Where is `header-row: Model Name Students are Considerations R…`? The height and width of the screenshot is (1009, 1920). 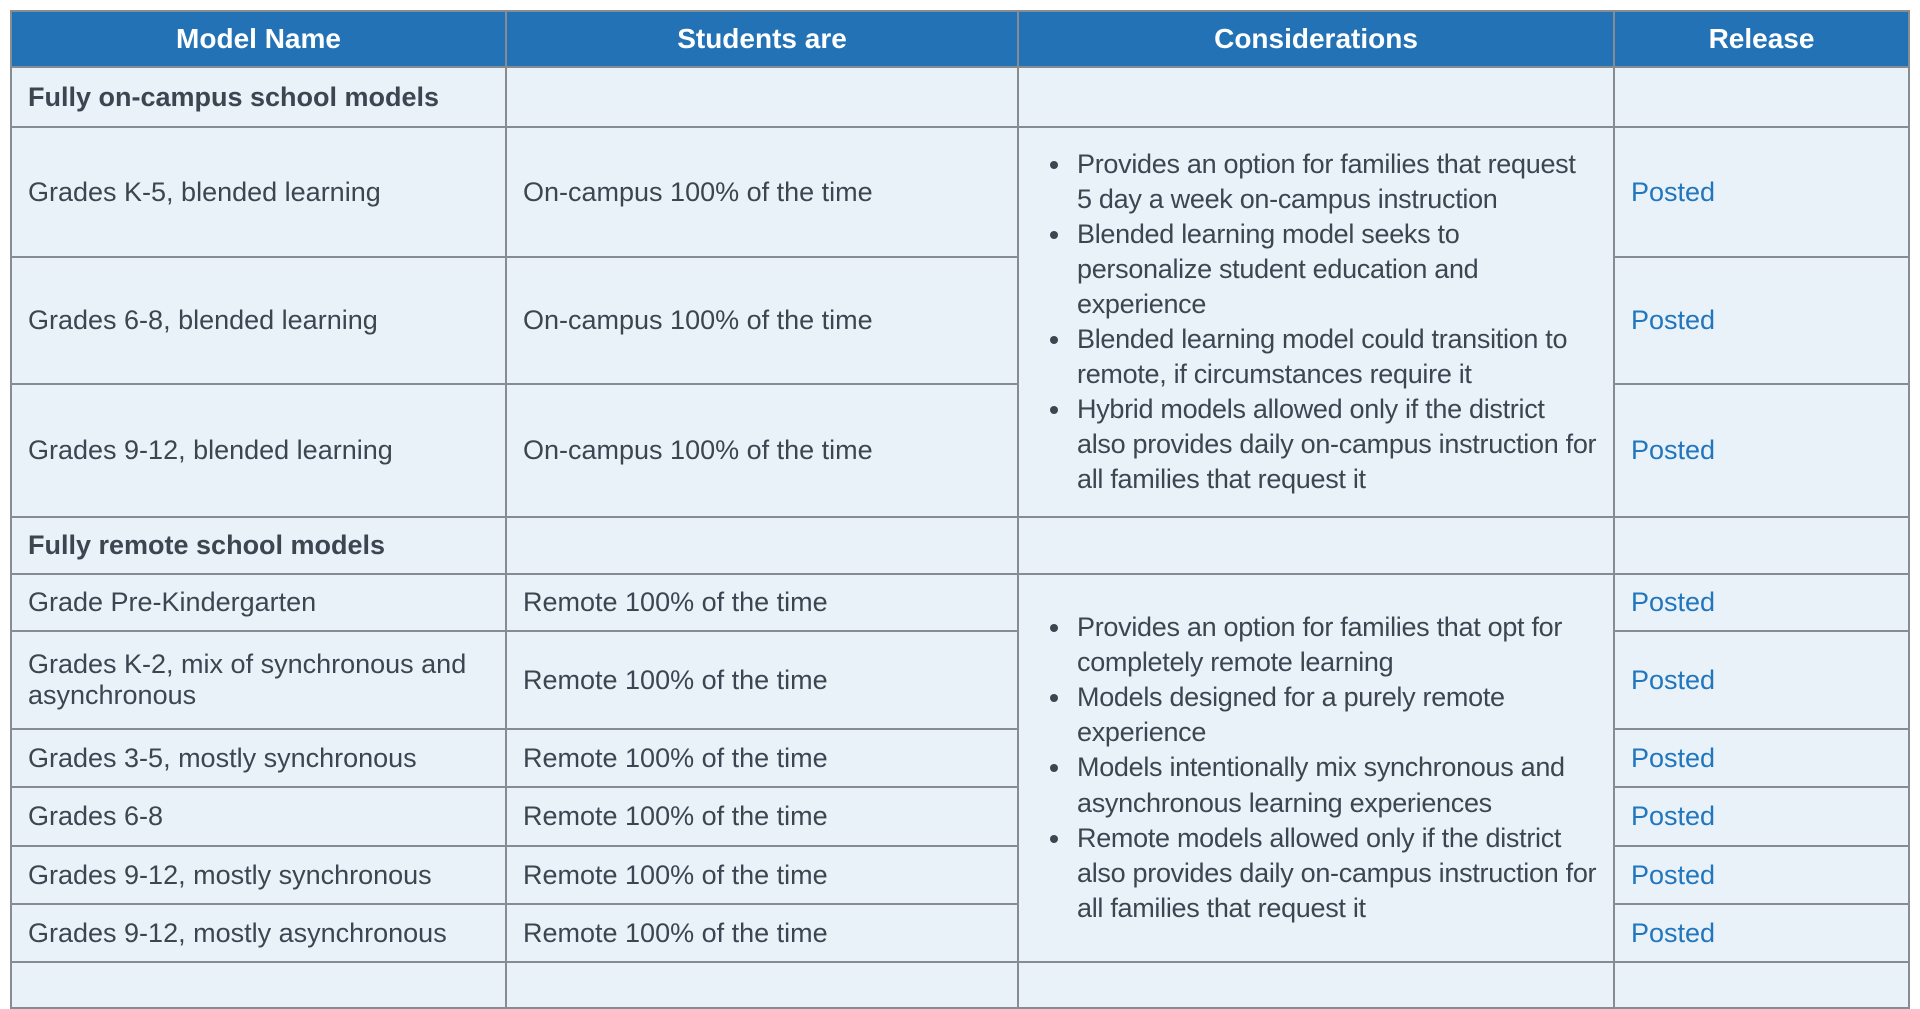
header-row: Model Name Students are Considerations R… is located at coordinates (960, 39).